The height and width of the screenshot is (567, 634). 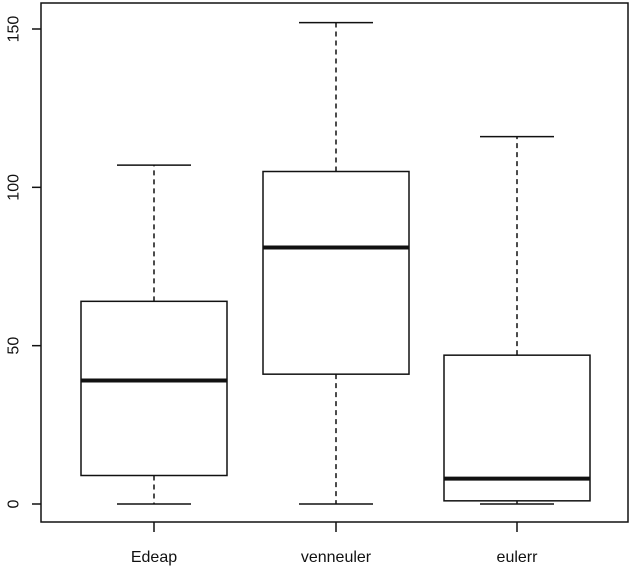 What do you see at coordinates (14, 346) in the screenshot?
I see `y-tick-label: 50` at bounding box center [14, 346].